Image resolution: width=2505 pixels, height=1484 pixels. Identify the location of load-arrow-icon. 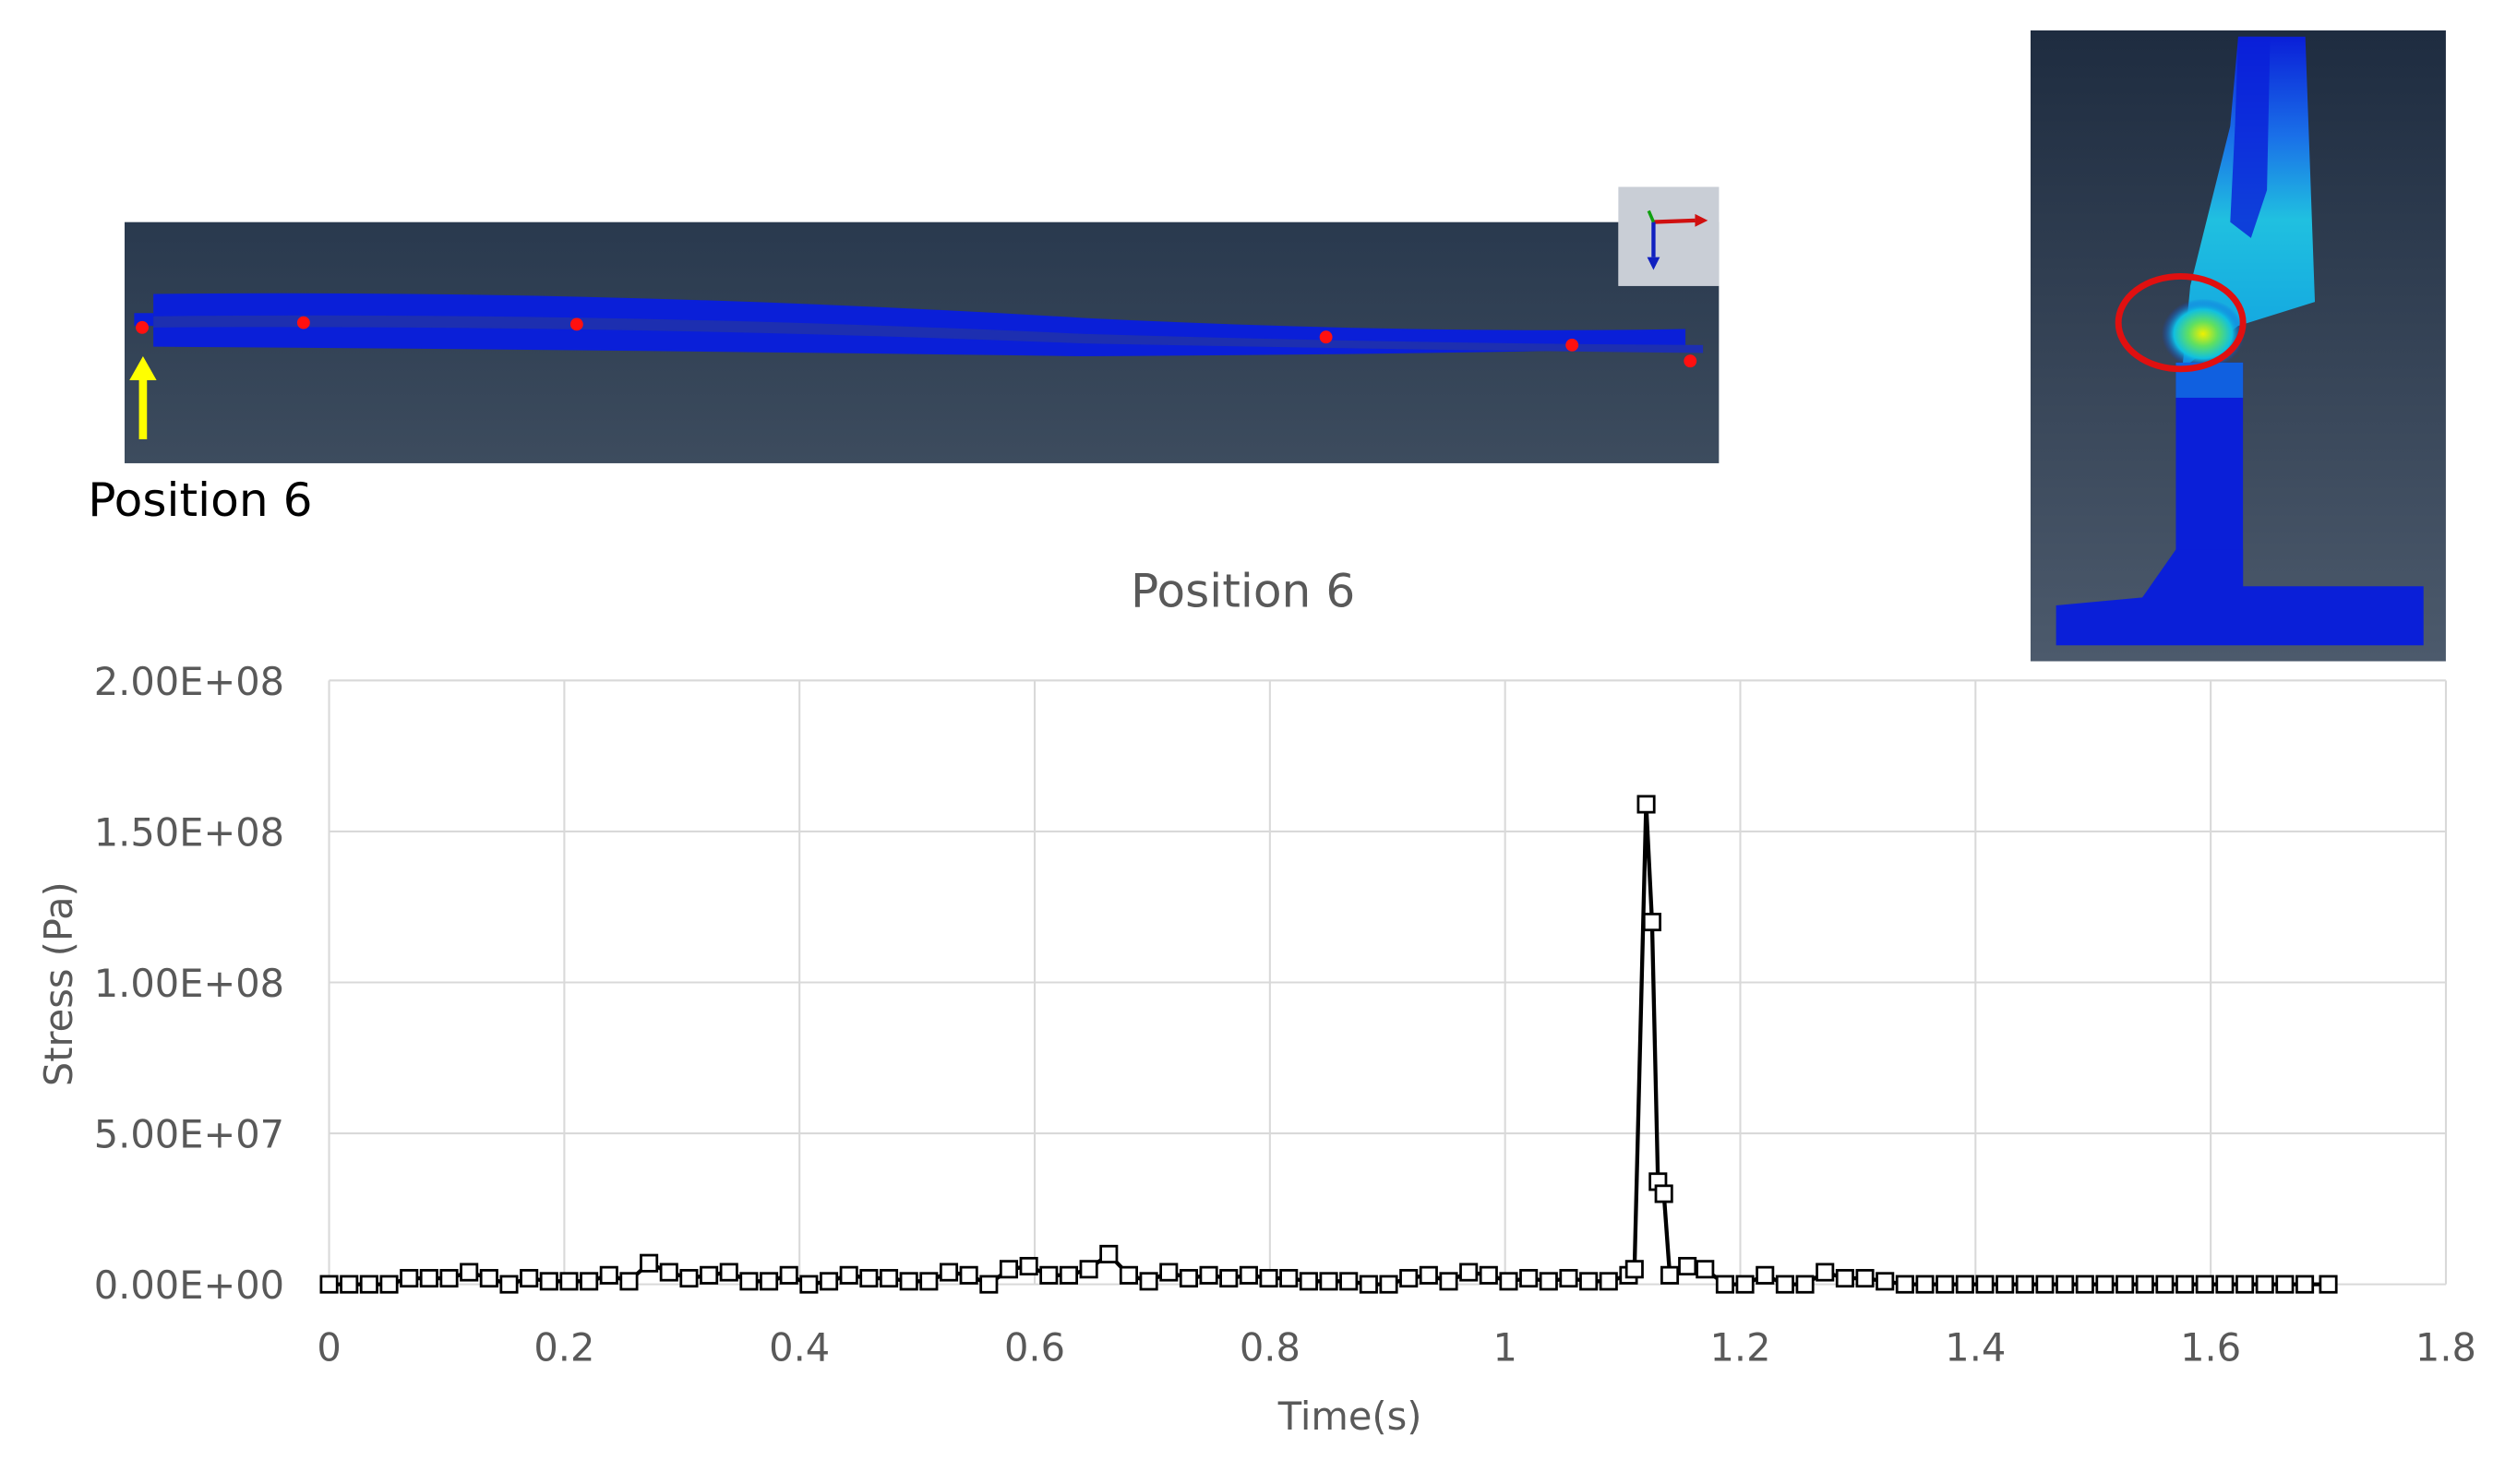
(143, 397).